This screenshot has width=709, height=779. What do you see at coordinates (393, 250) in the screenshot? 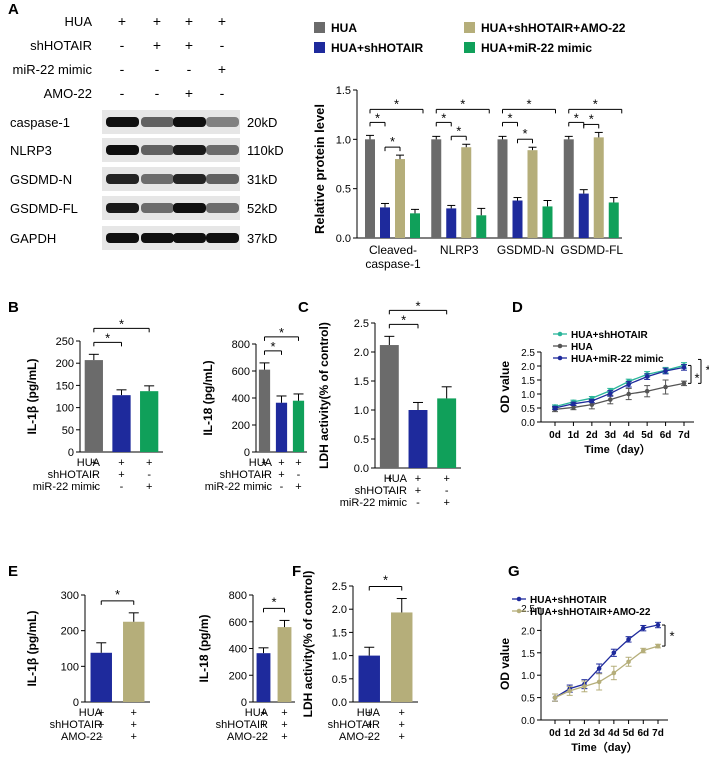
I see `chart-A-category-label: Cleaved-` at bounding box center [393, 250].